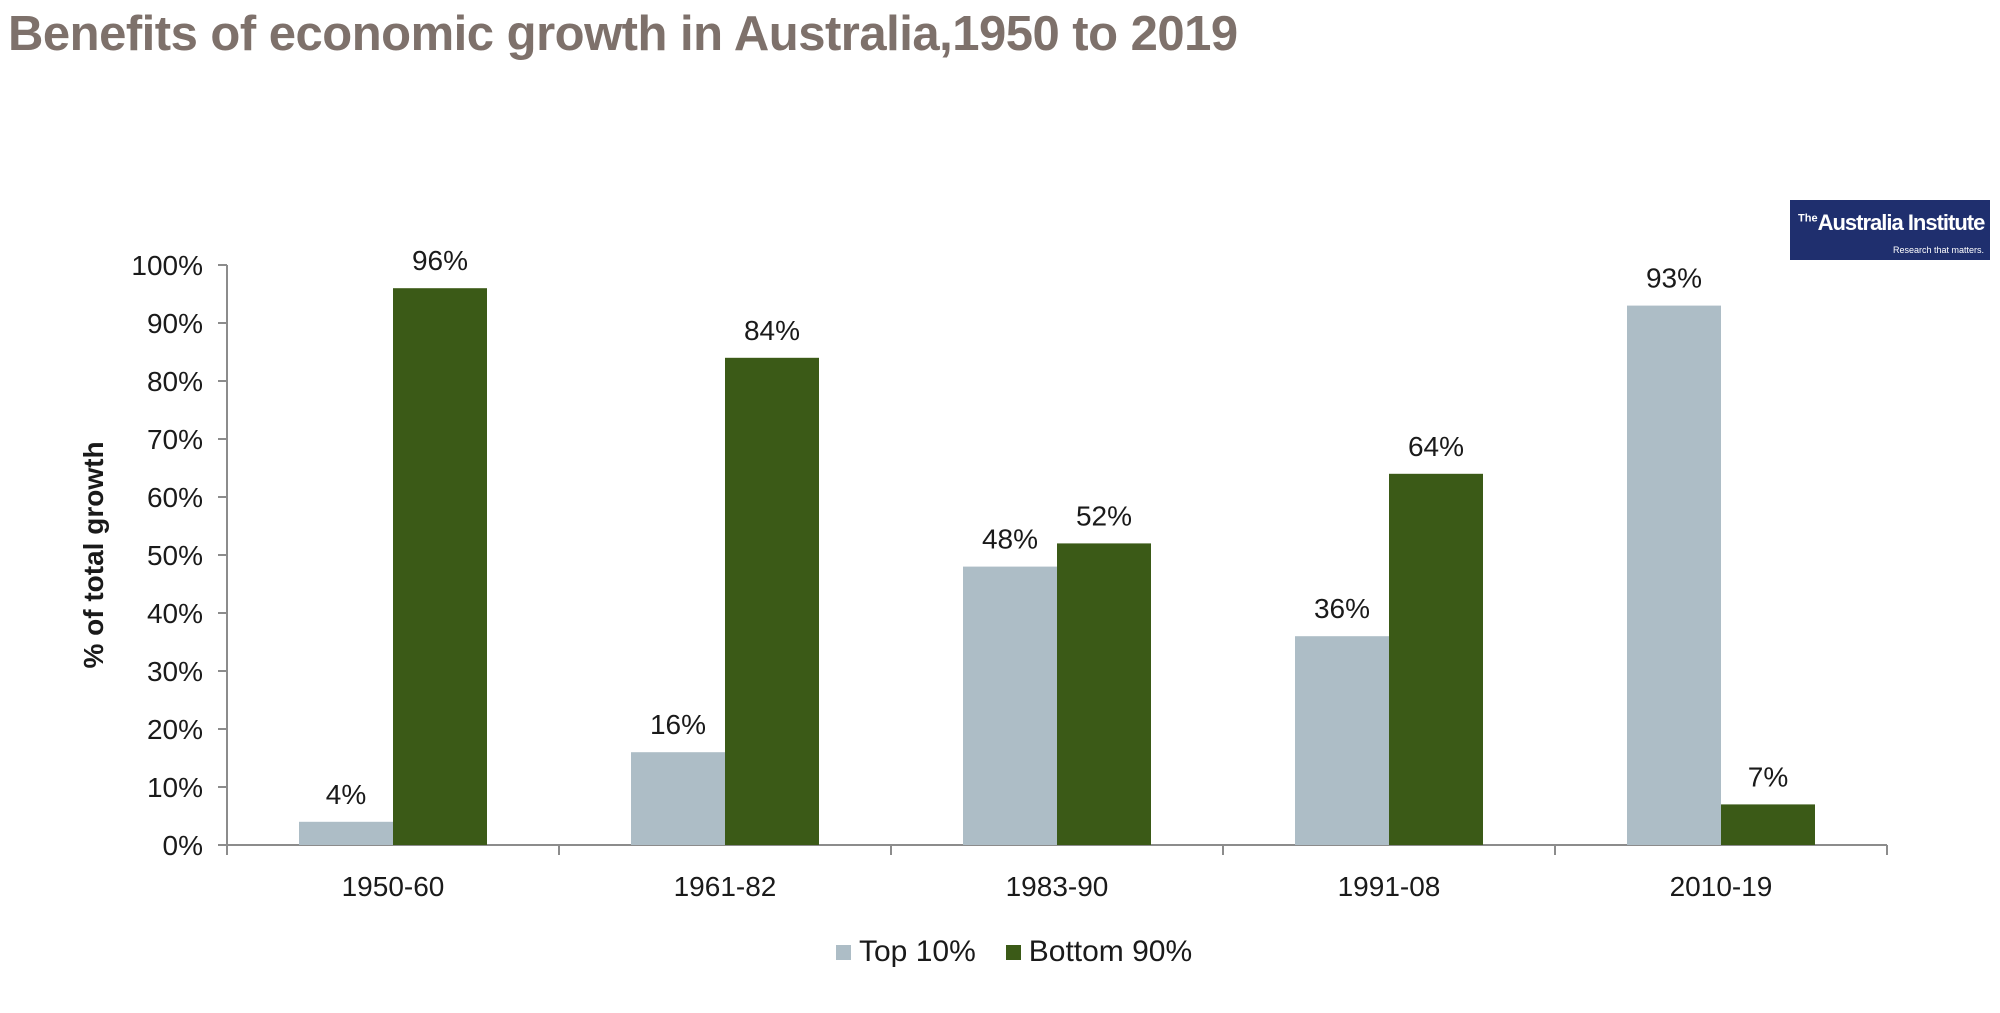  Describe the element at coordinates (1342, 608) in the screenshot. I see `data-label: 36%` at that location.